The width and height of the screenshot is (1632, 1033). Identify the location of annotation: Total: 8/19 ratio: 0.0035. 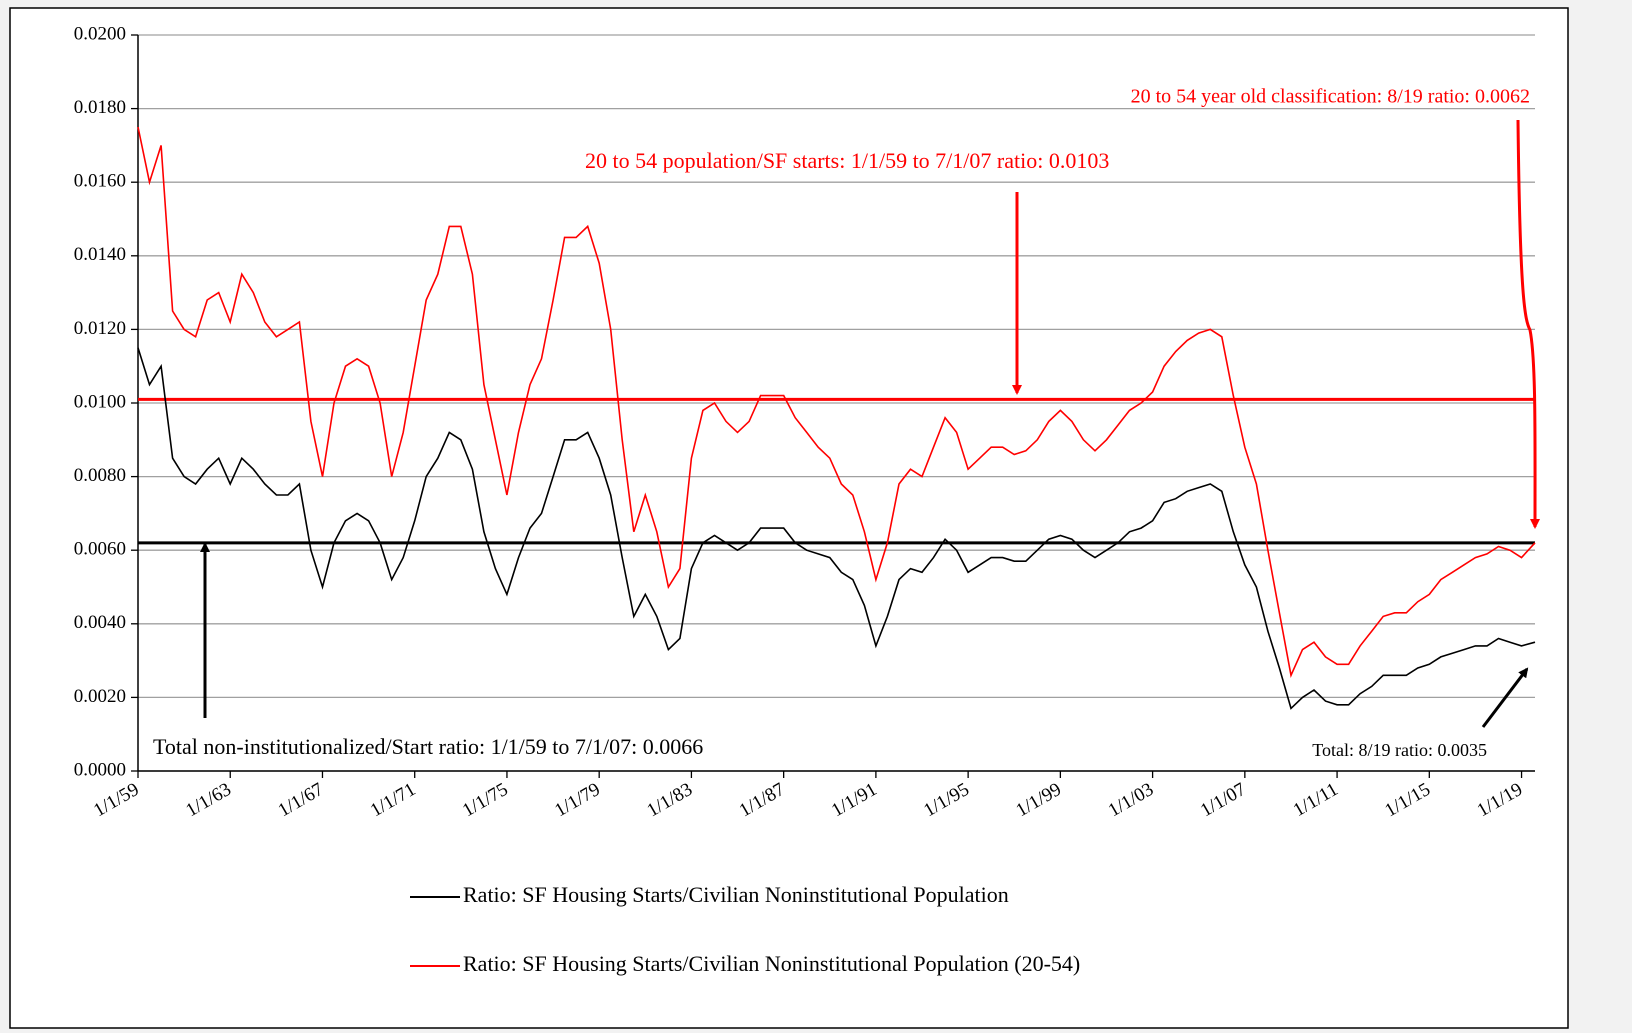
(1399, 750).